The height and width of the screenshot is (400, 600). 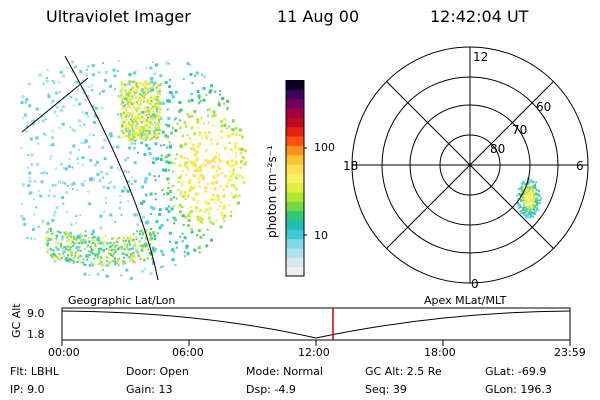 What do you see at coordinates (386, 389) in the screenshot?
I see `status-seq: Seq: 39` at bounding box center [386, 389].